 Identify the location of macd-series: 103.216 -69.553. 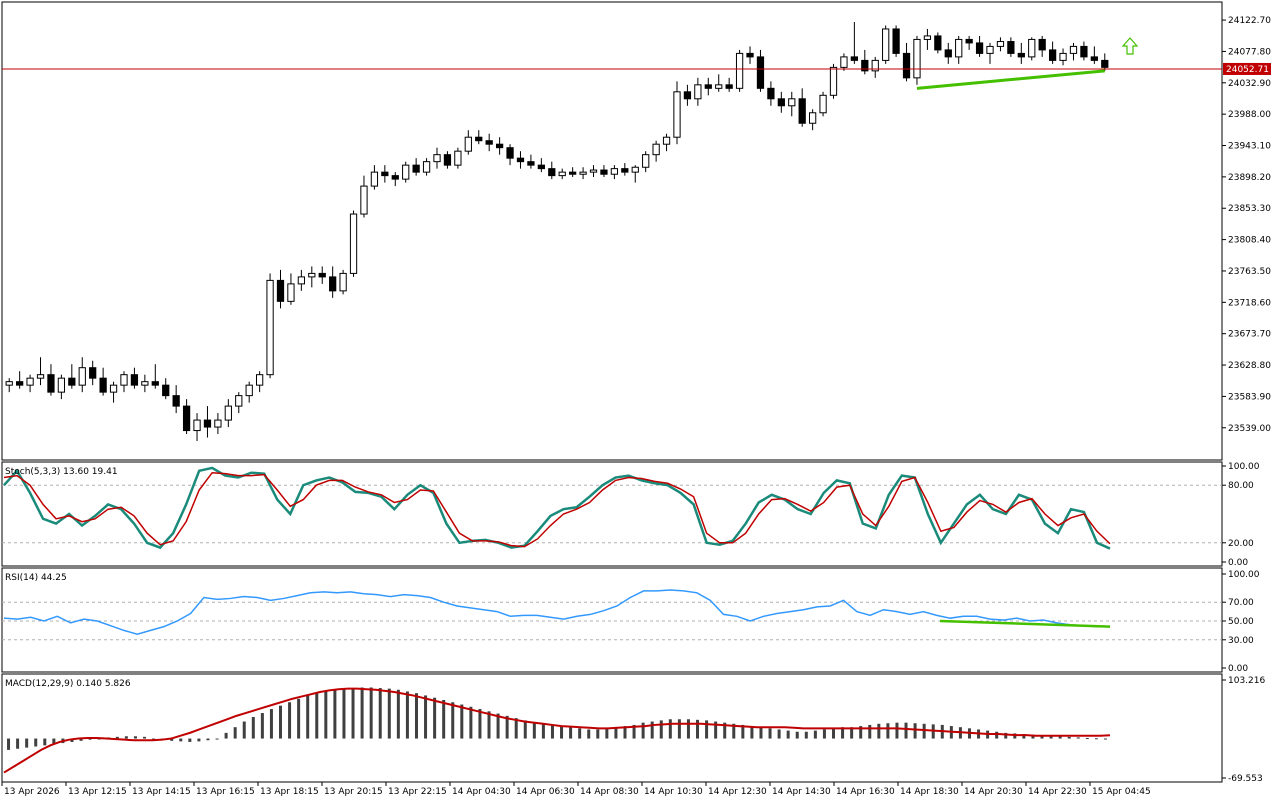
(634, 730).